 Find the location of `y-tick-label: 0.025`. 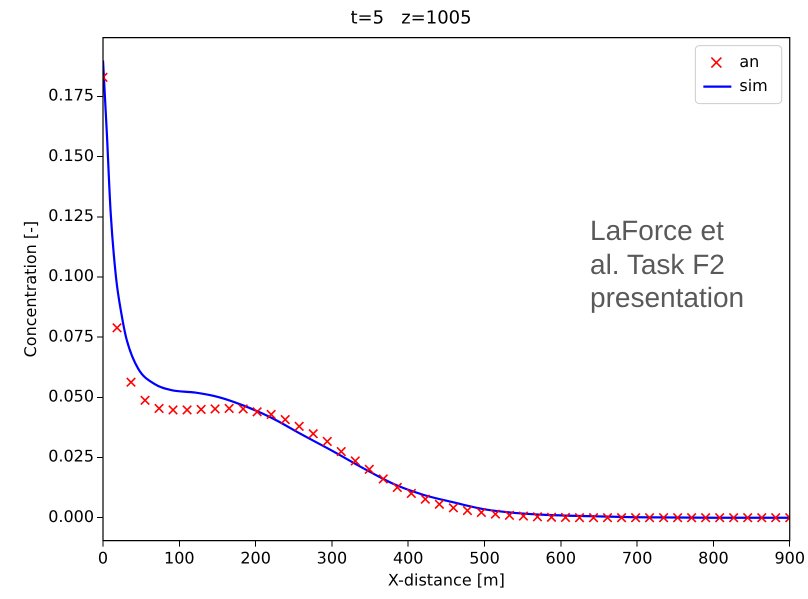

y-tick-label: 0.025 is located at coordinates (71, 456).